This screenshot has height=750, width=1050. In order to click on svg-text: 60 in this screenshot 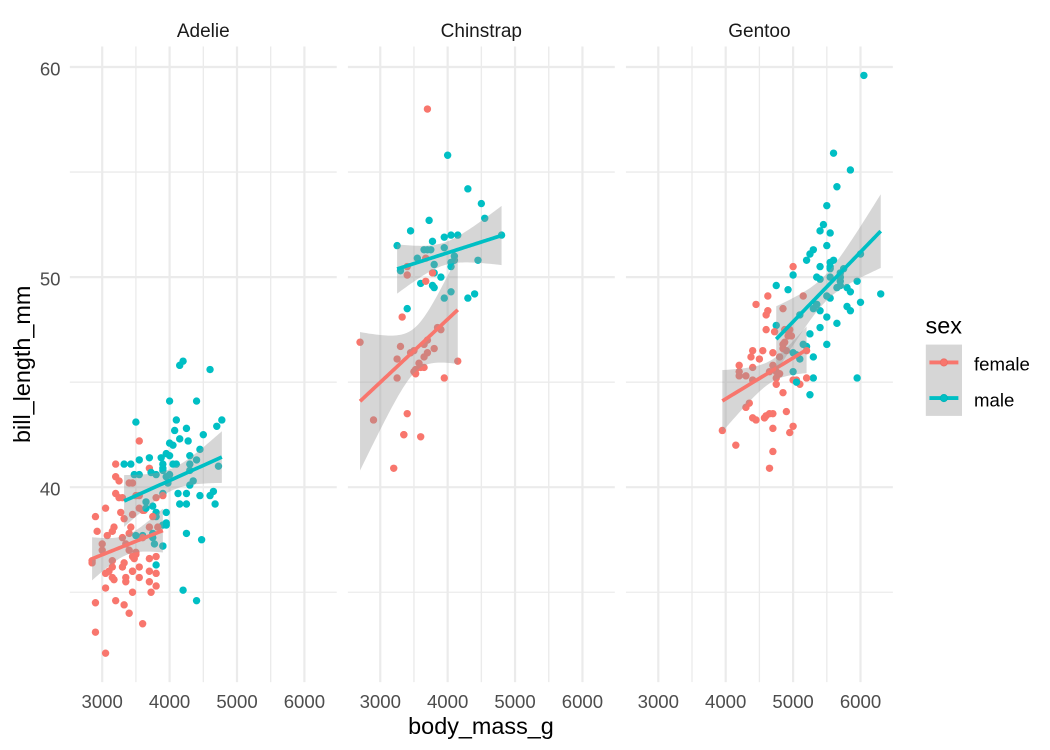, I will do `click(50, 69)`.